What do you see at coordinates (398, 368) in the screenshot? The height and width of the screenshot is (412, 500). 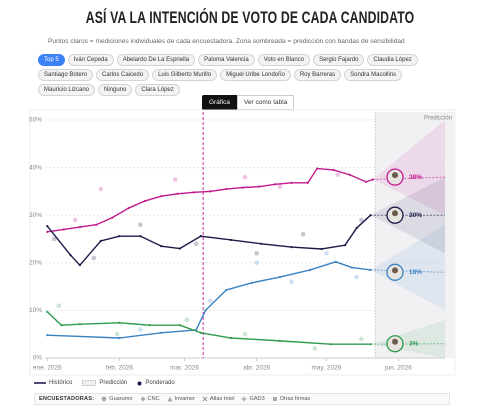 I see `x-tick-label: jun. 2026` at bounding box center [398, 368].